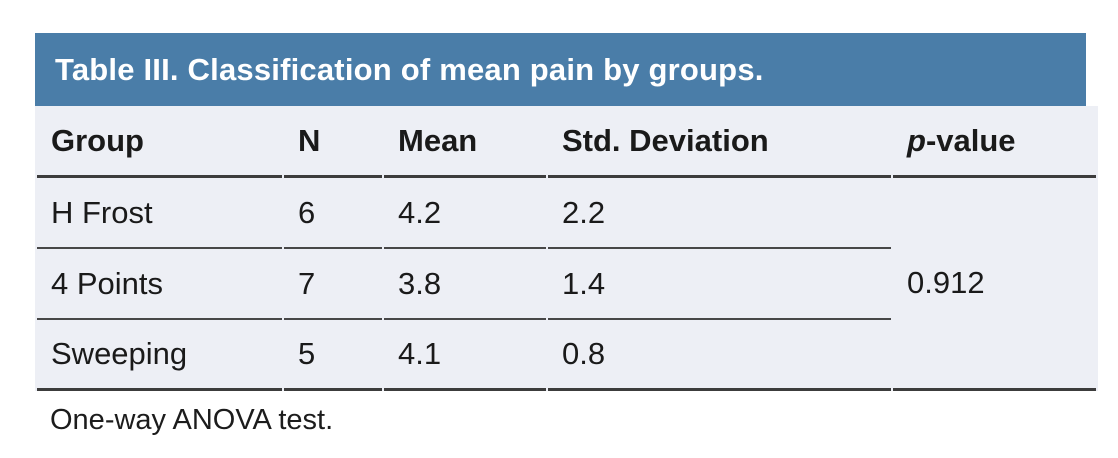 The width and height of the screenshot is (1118, 458). I want to click on col-header-group: Group, so click(159, 142).